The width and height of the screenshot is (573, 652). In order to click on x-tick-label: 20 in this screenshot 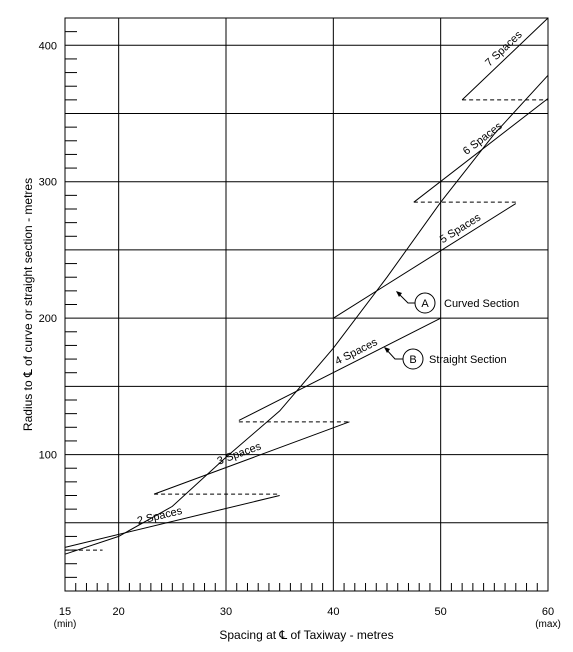, I will do `click(119, 612)`.